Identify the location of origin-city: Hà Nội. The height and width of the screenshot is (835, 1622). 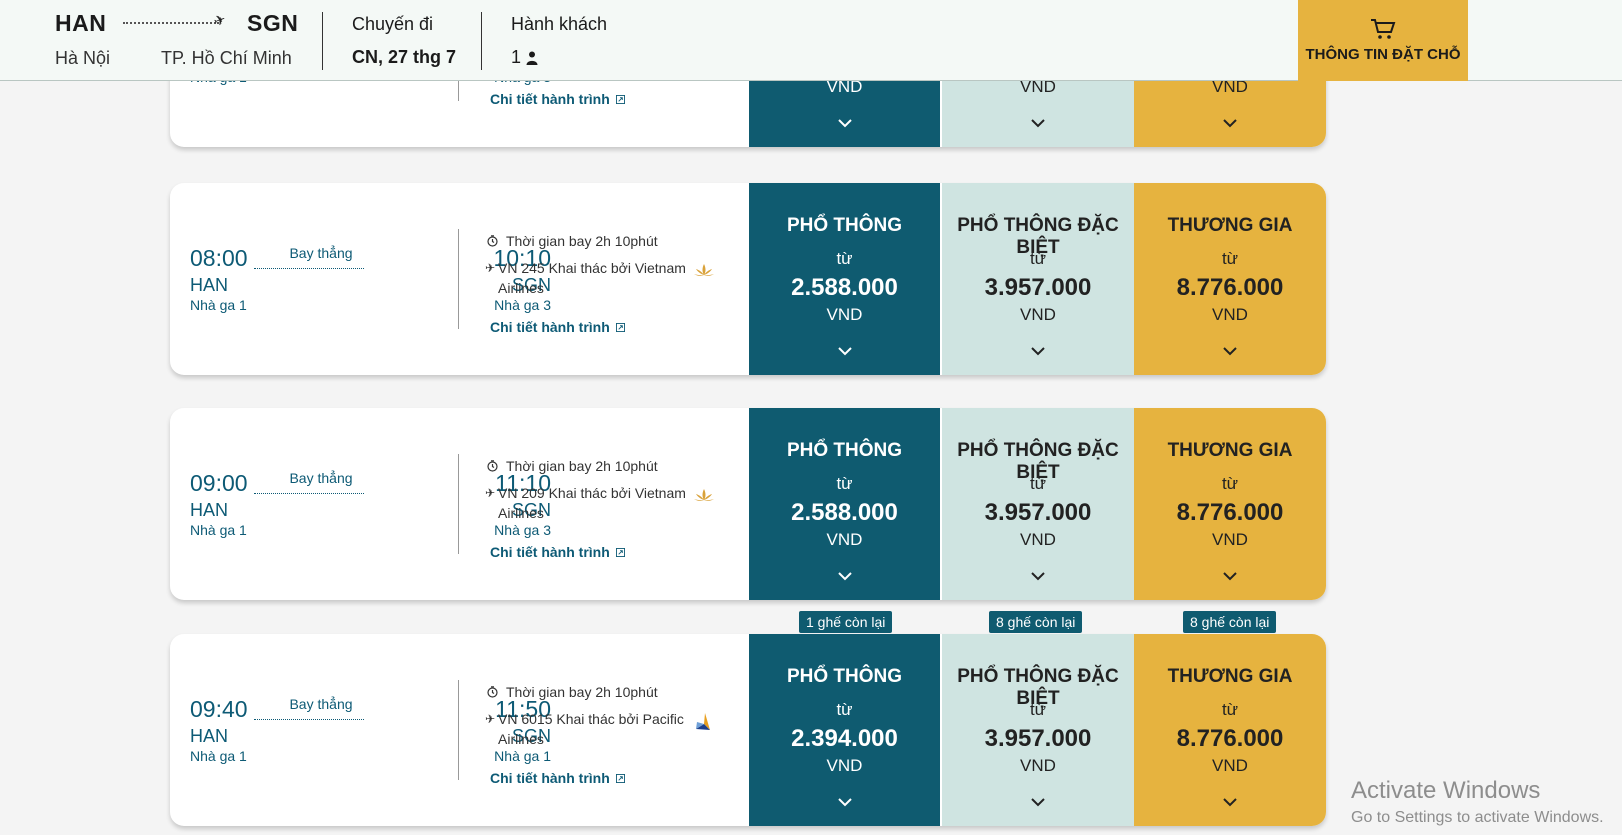
(83, 58).